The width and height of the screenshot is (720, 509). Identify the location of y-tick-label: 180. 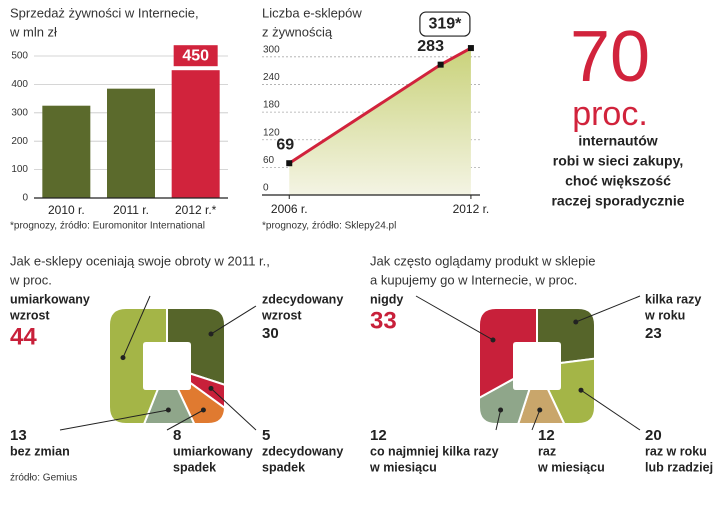
(271, 105).